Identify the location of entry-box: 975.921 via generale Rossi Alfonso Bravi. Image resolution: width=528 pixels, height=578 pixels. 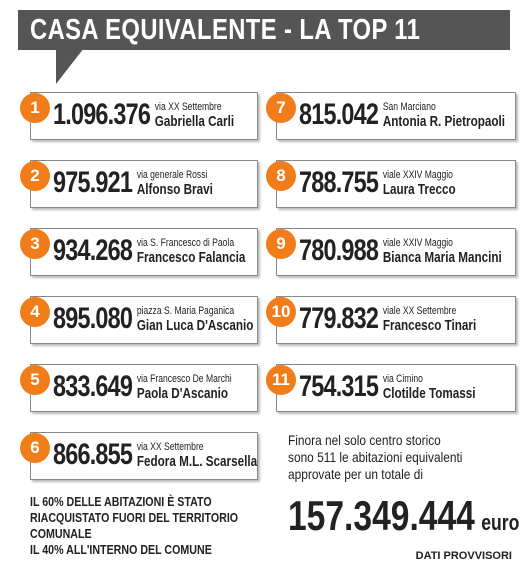
(144, 184).